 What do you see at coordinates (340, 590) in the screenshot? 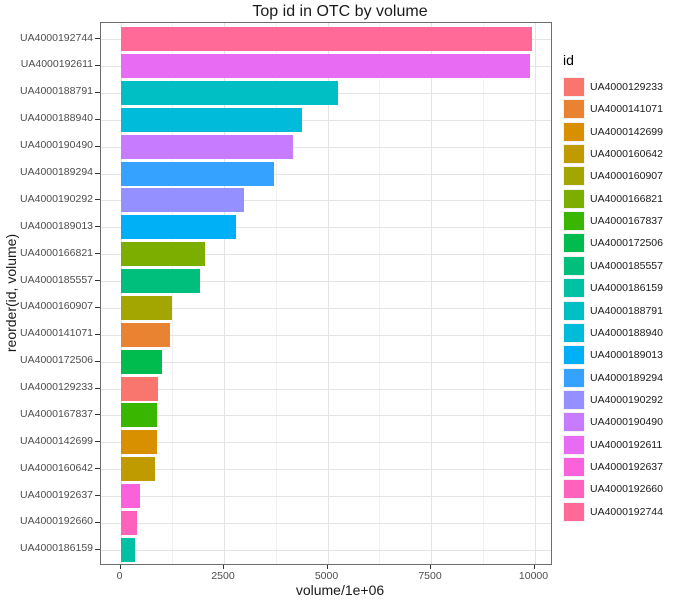
I see `x-axis-title: volume/1e+06` at bounding box center [340, 590].